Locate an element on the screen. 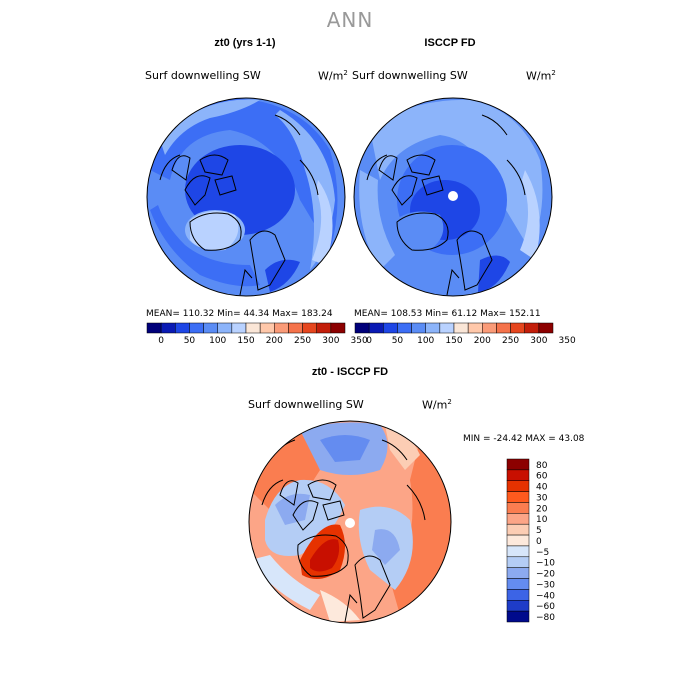 The height and width of the screenshot is (700, 700). panel-3-colorbar-tick-label: −40 is located at coordinates (545, 596).